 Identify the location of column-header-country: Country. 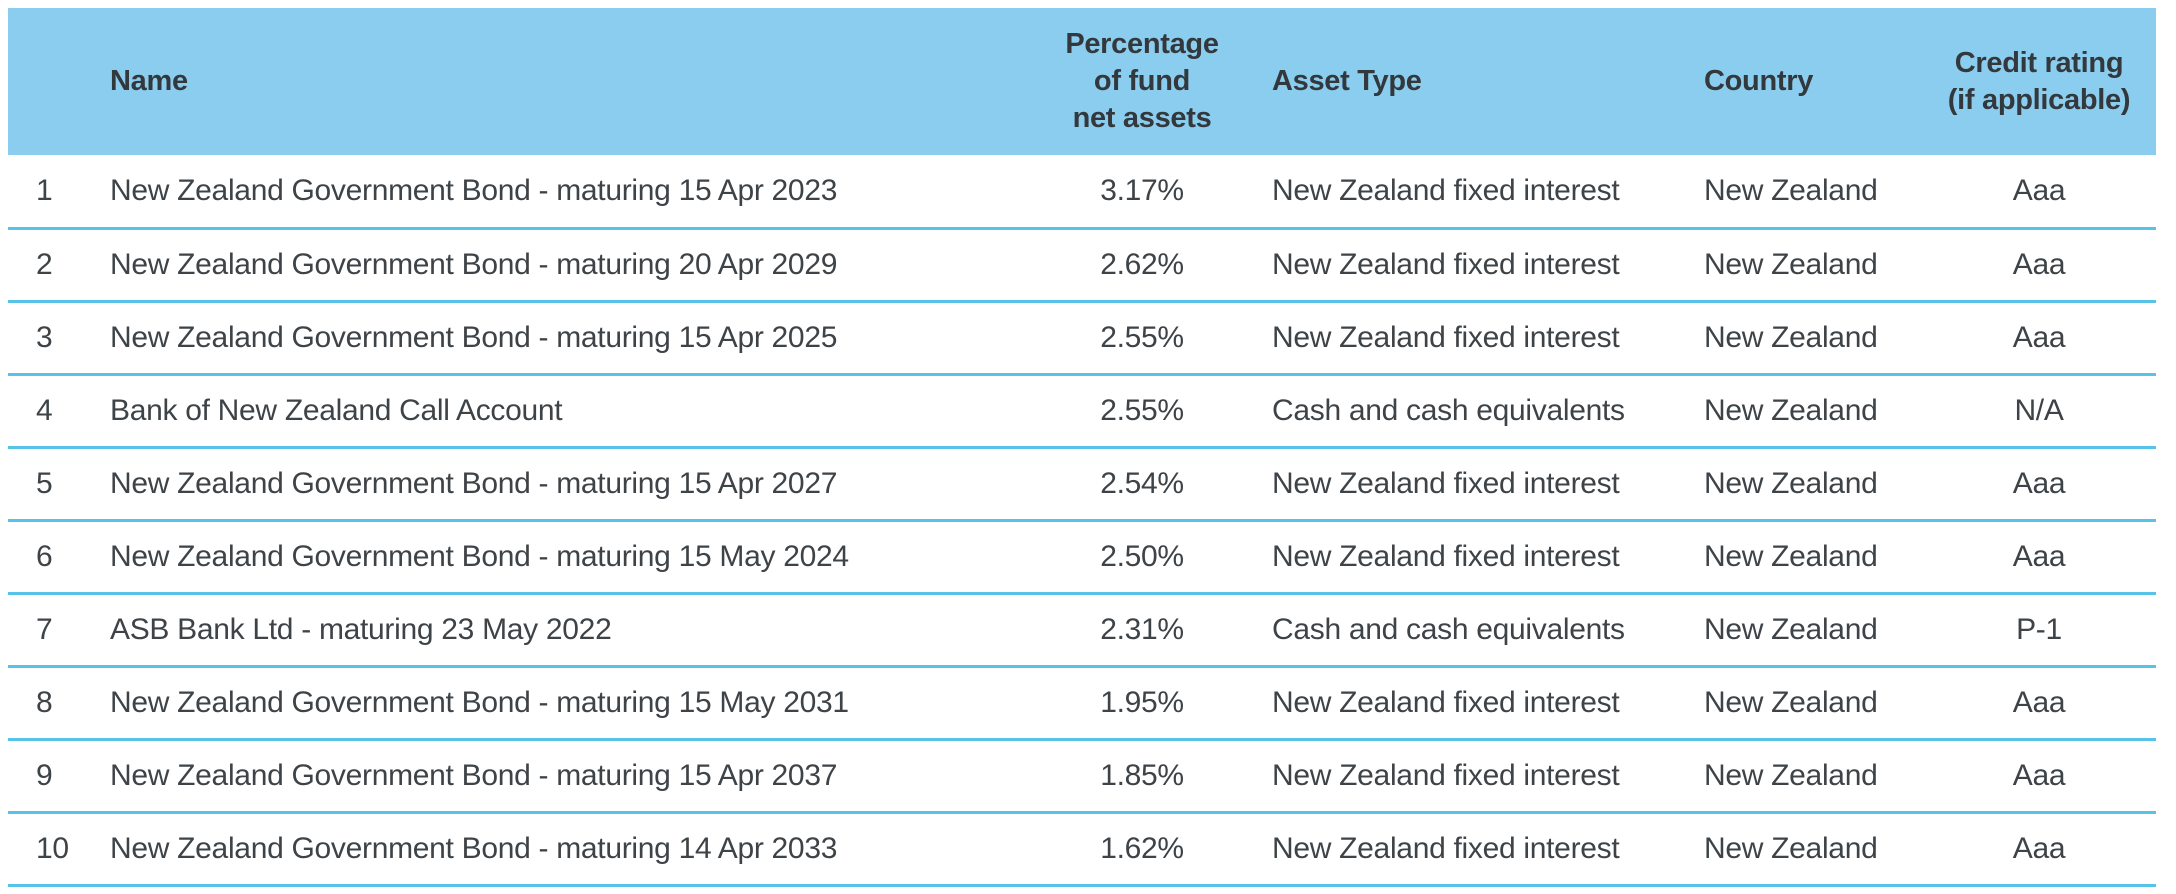
(1807, 81).